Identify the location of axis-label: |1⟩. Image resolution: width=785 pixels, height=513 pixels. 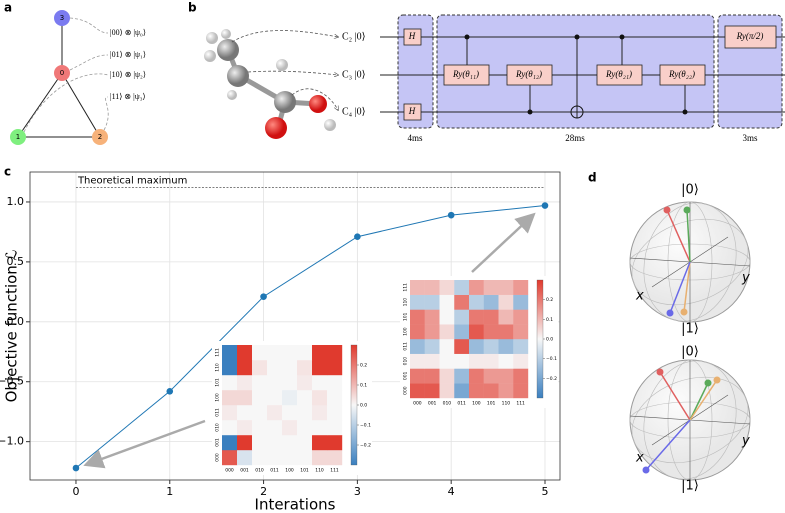
(690, 329).